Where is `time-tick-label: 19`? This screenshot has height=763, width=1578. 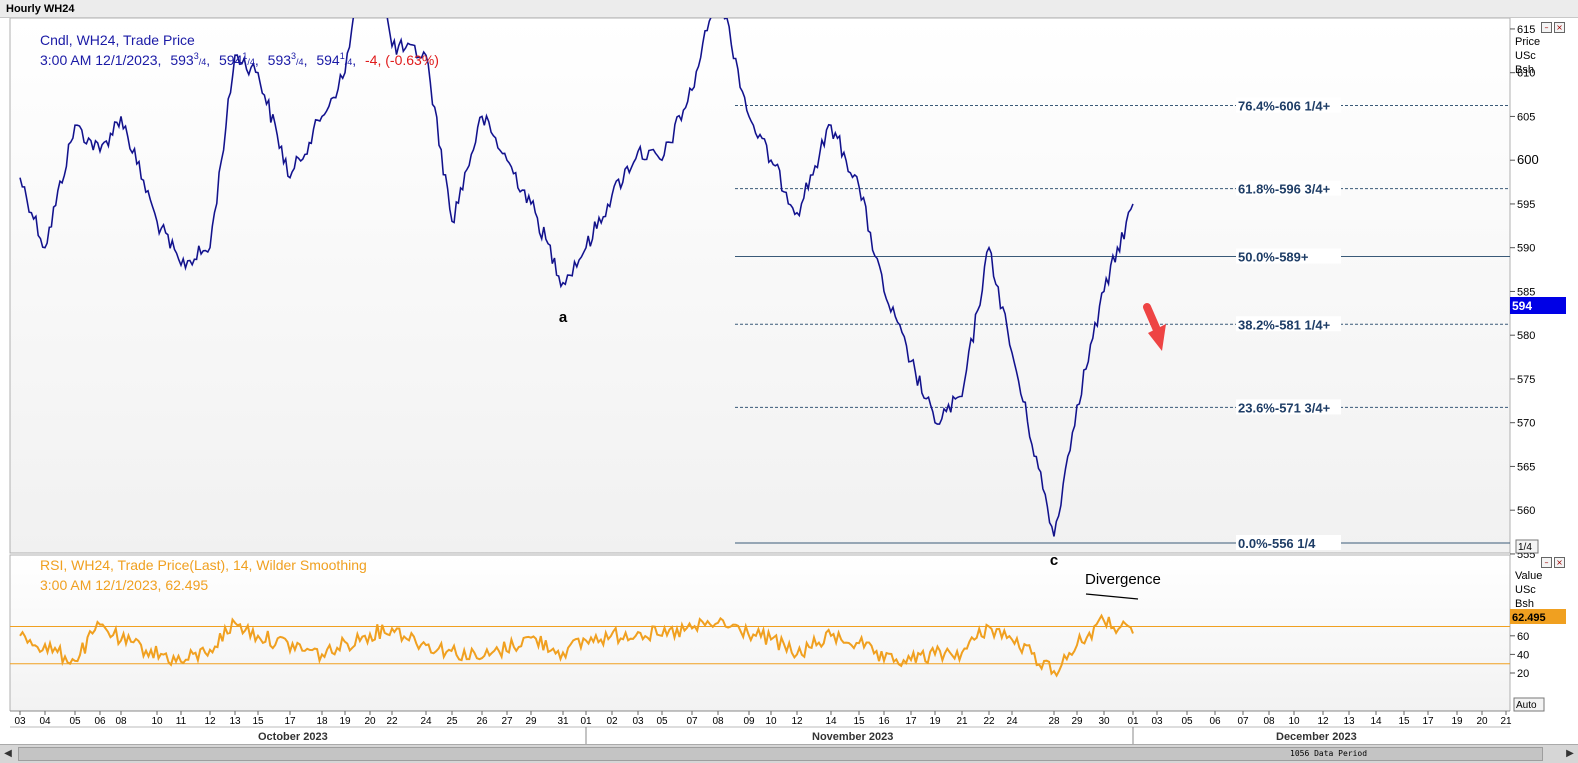 time-tick-label: 19 is located at coordinates (1457, 721).